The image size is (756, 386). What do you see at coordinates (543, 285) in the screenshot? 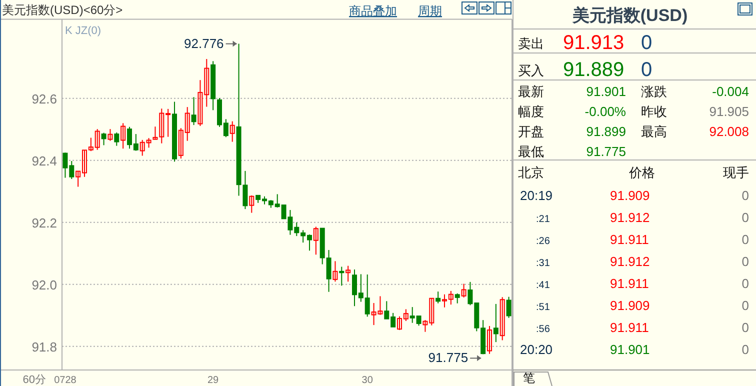
I see `text: :41` at bounding box center [543, 285].